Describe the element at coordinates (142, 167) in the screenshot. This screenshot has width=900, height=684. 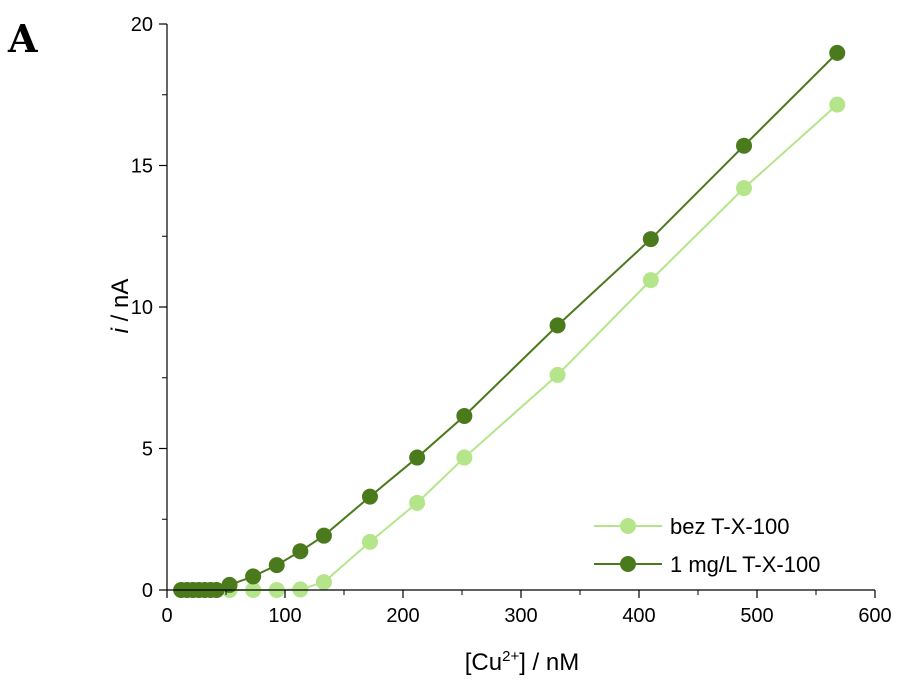
I see `y-tick-label: 15` at that location.